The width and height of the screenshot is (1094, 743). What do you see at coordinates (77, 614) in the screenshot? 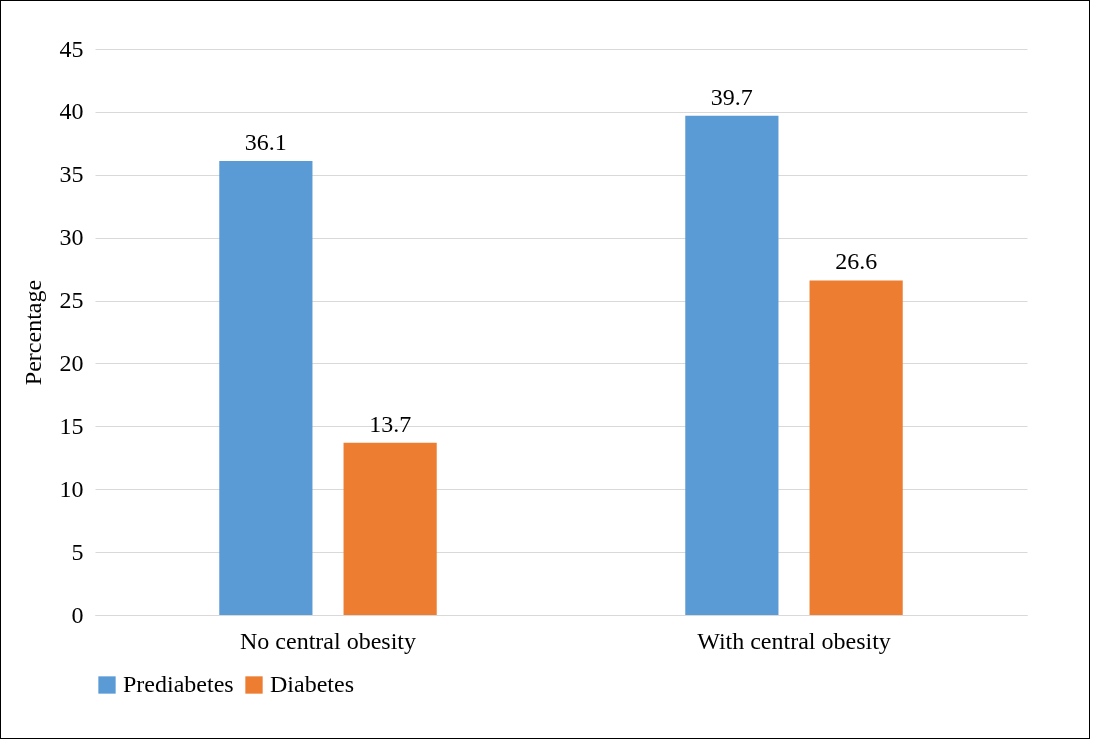
I see `y-tick-label: 0` at bounding box center [77, 614].